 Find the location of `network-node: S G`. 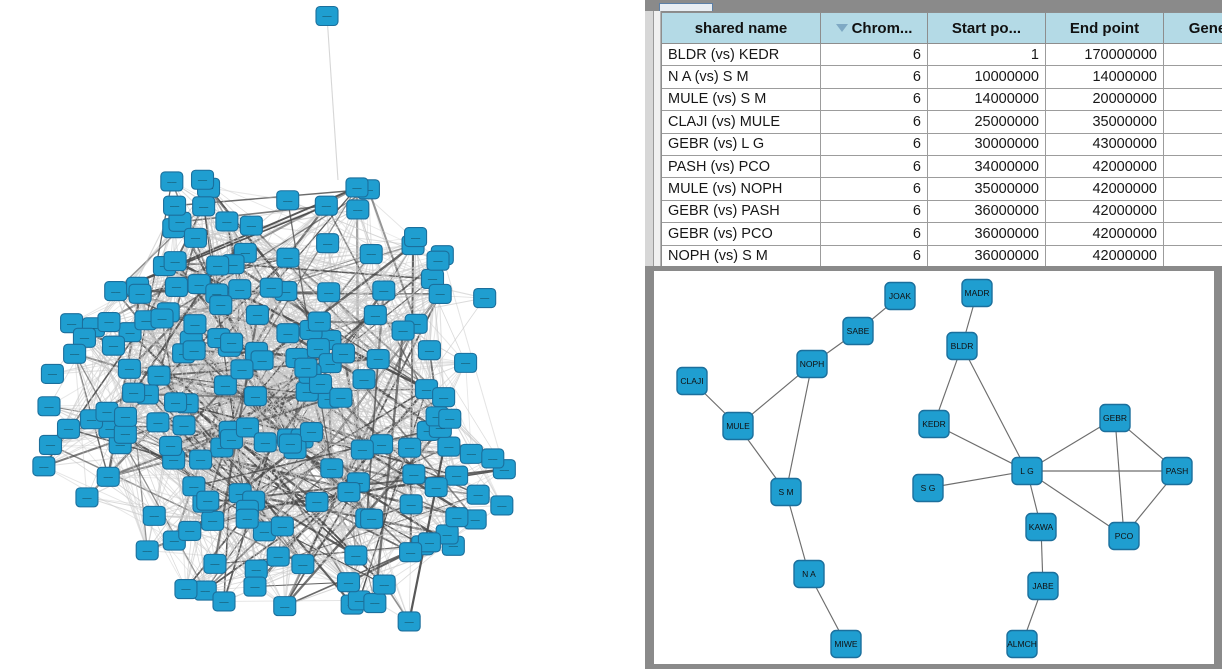

network-node: S G is located at coordinates (928, 488).